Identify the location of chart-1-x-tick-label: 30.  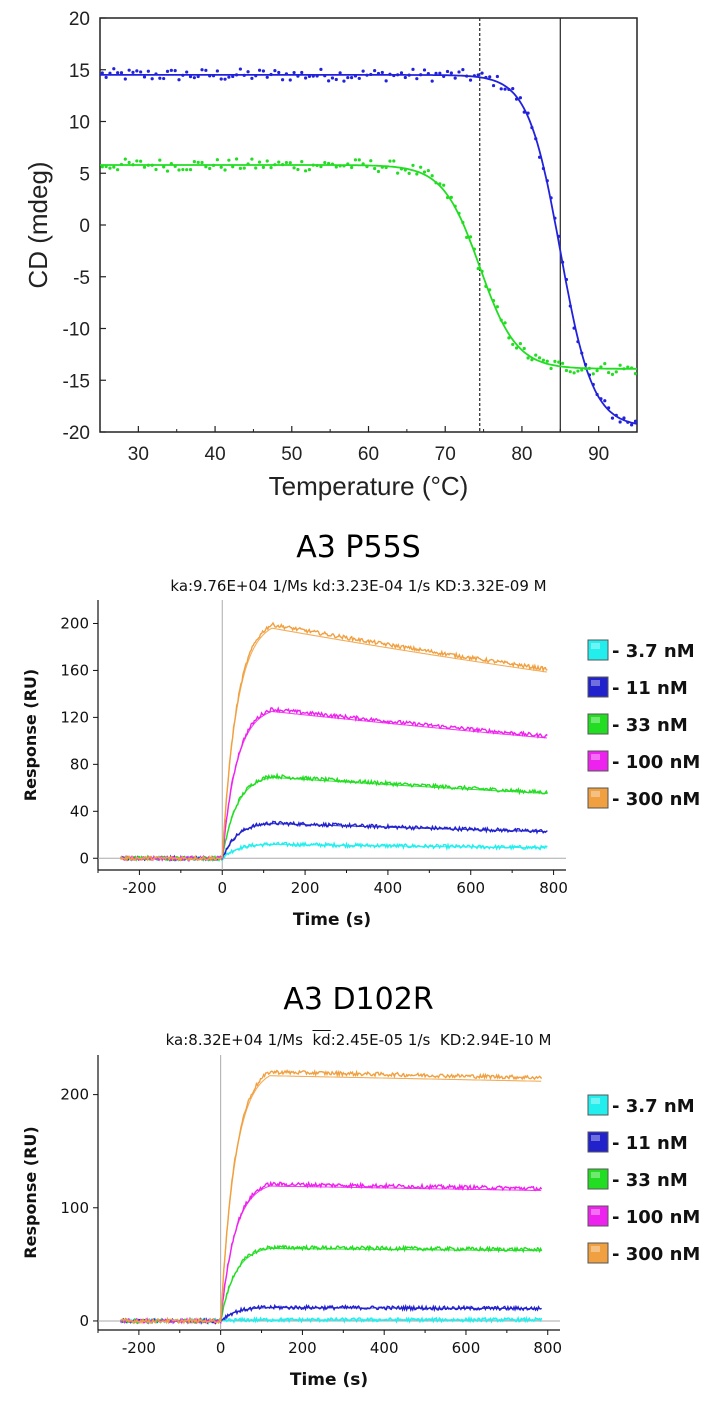
(138, 454).